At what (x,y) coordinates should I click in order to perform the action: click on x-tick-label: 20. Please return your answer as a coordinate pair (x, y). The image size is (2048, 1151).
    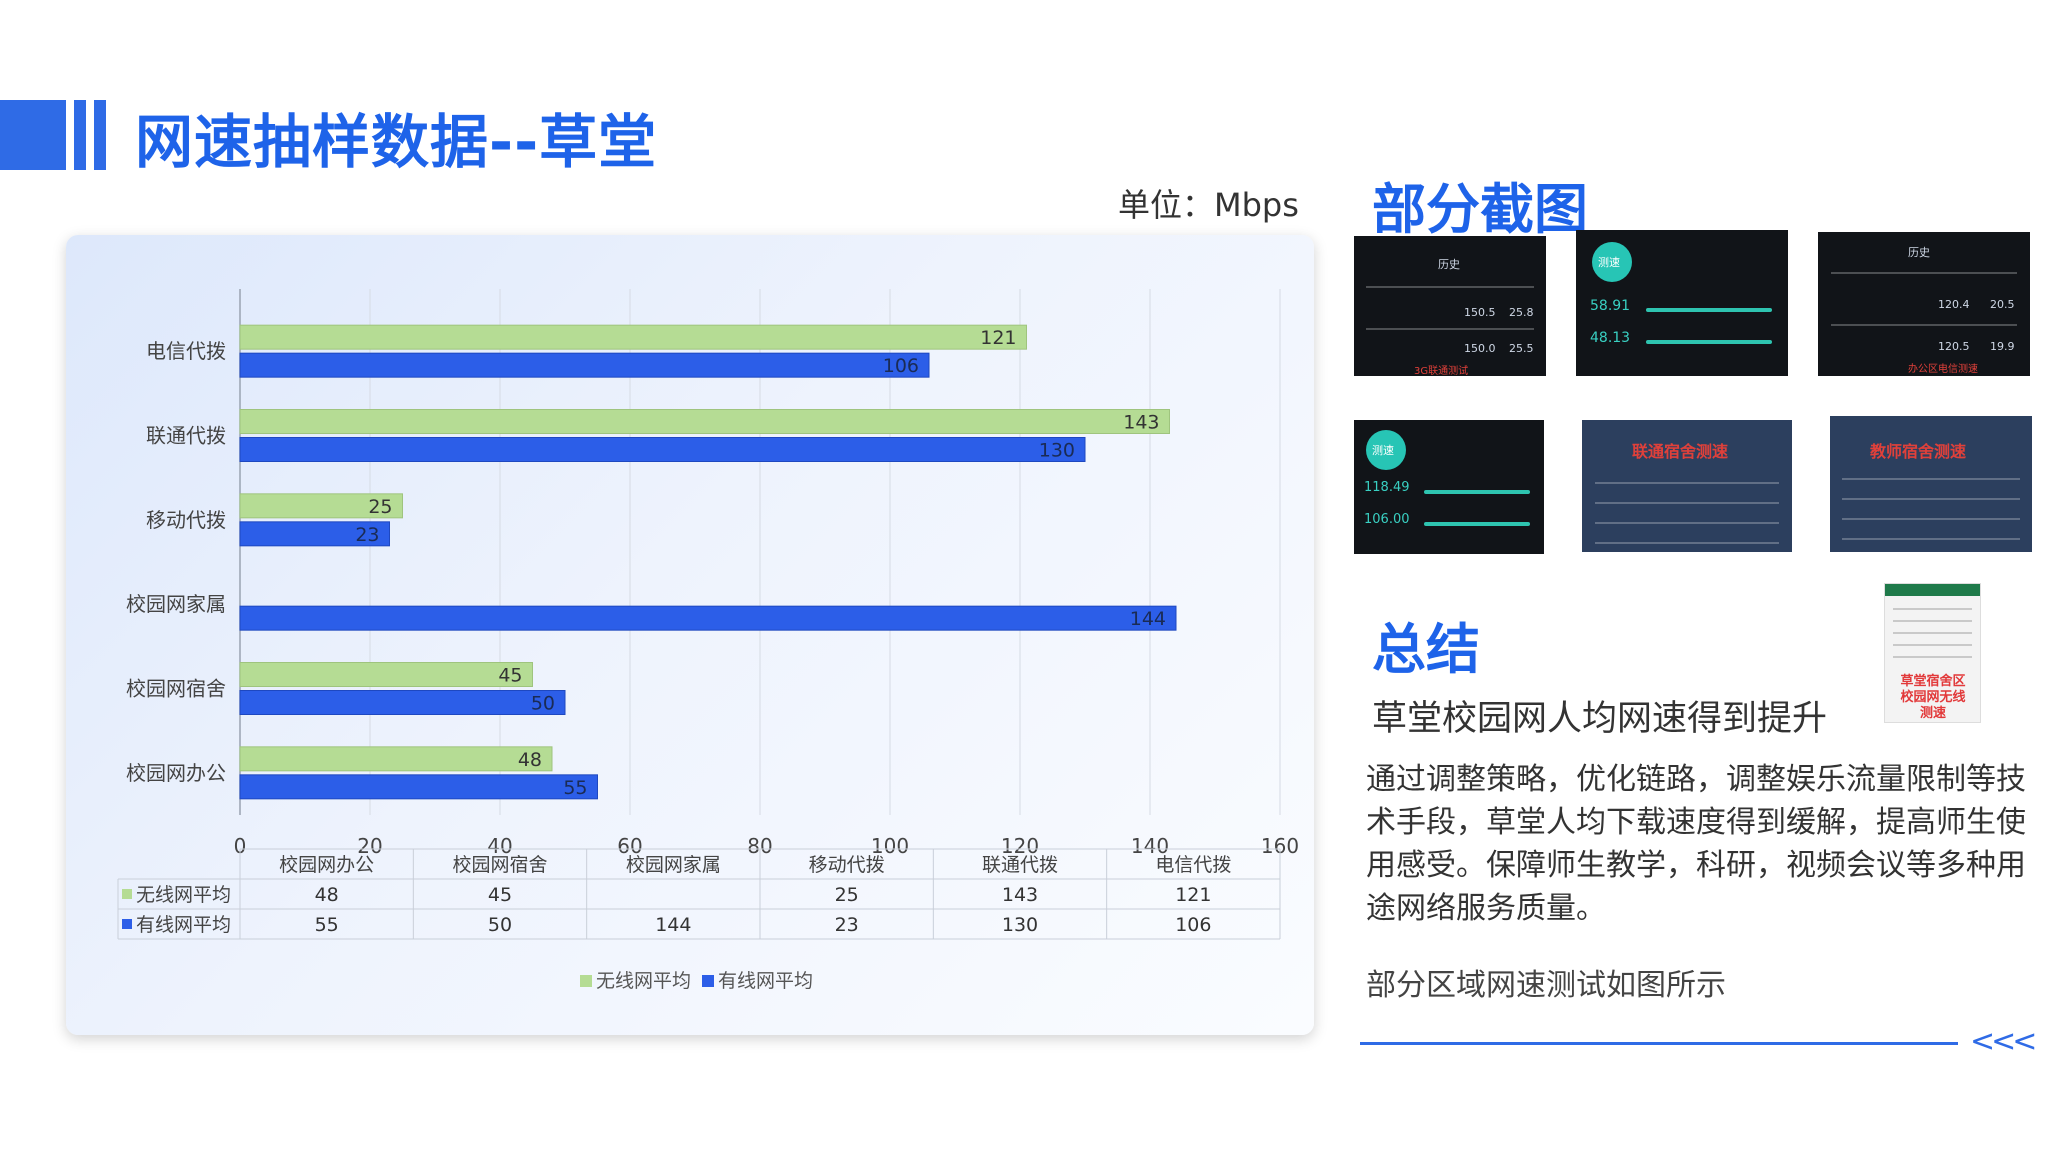
    Looking at the image, I should click on (369, 846).